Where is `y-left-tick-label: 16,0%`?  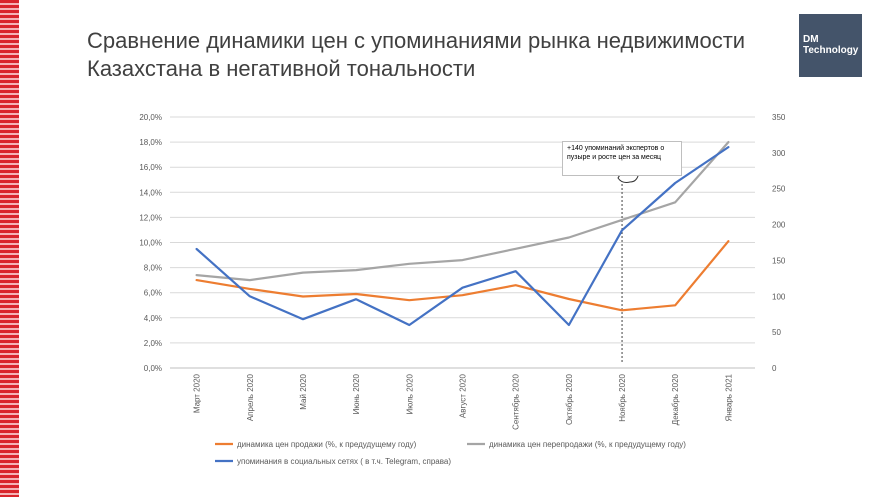 y-left-tick-label: 16,0% is located at coordinates (150, 167).